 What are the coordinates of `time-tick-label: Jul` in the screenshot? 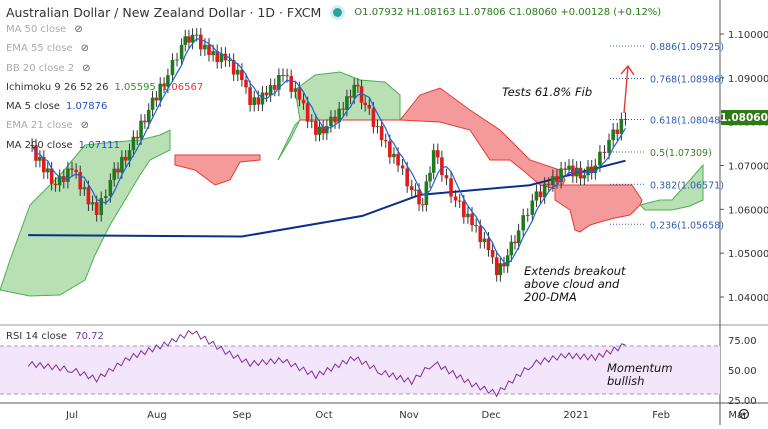 It's located at (71, 415).